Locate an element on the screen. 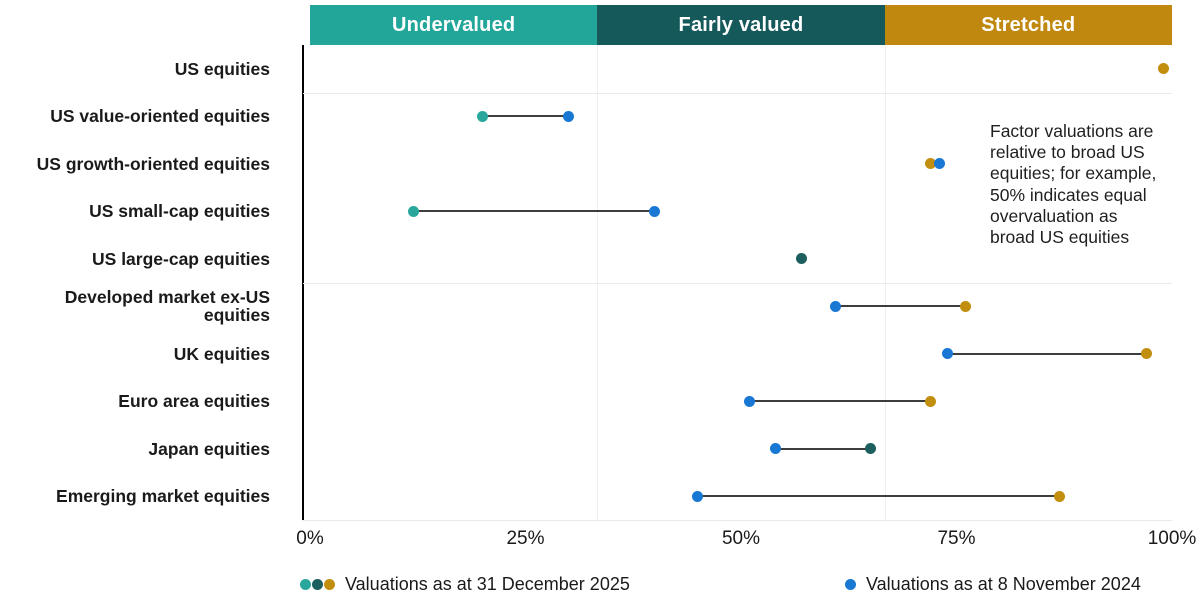 The width and height of the screenshot is (1200, 600). legend-item: Valuations as at 31 December 2025 is located at coordinates (465, 584).